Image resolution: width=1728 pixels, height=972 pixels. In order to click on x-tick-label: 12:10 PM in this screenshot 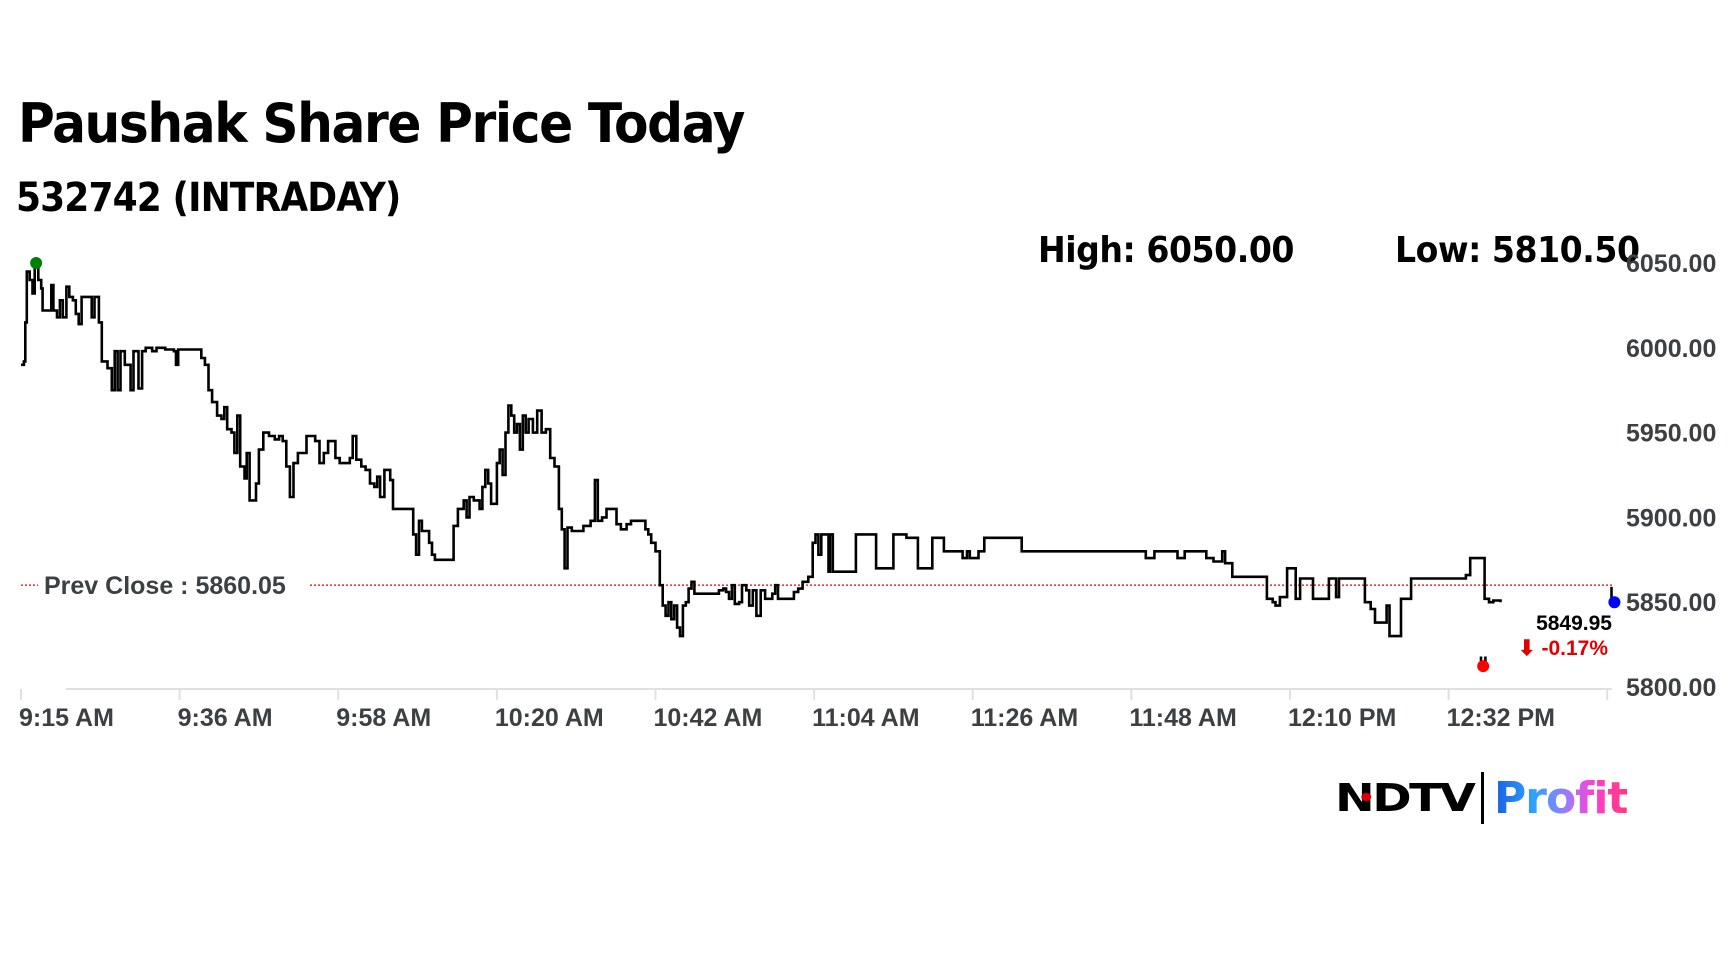, I will do `click(1342, 718)`.